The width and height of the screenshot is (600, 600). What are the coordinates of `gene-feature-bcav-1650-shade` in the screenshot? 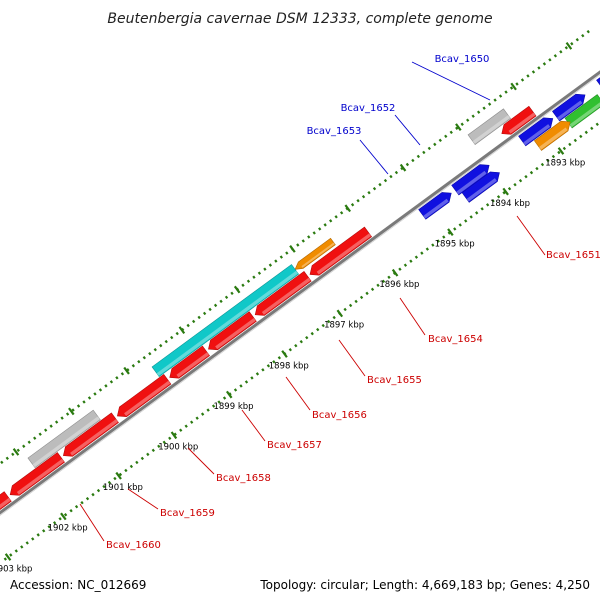 It's located at (570, 110).